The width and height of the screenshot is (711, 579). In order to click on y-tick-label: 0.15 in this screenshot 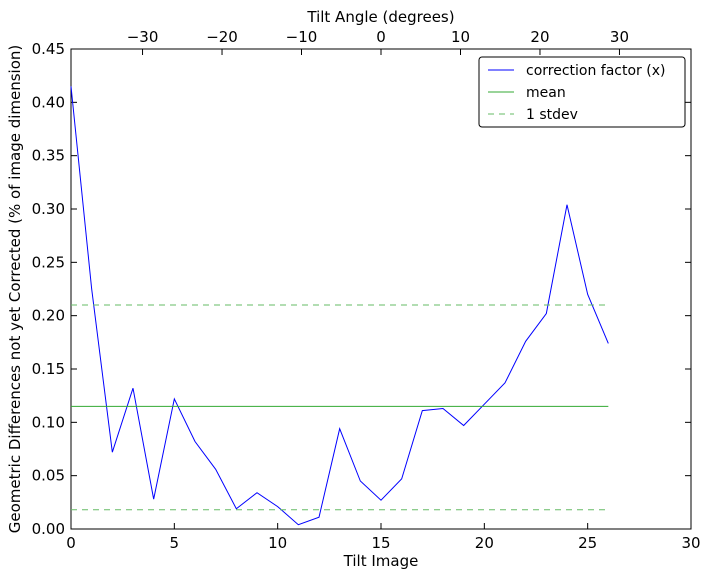, I will do `click(48, 369)`.